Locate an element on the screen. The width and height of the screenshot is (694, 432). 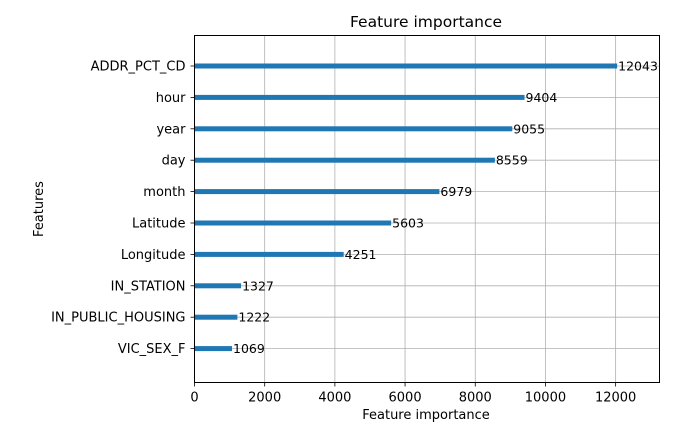
data-label: 1327 is located at coordinates (258, 285).